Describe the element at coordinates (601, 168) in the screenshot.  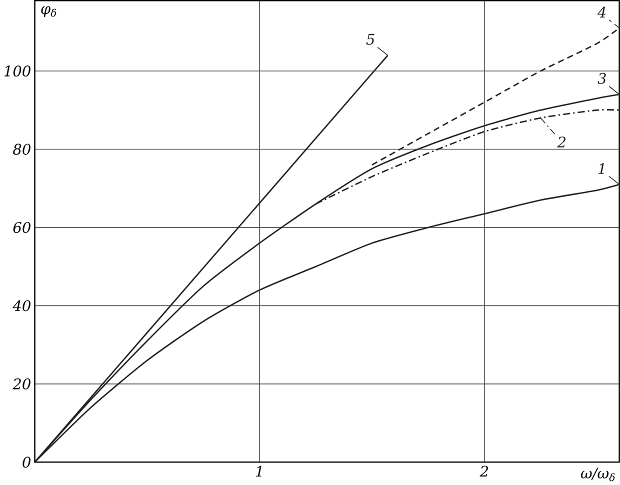
I see `series-label: 1` at that location.